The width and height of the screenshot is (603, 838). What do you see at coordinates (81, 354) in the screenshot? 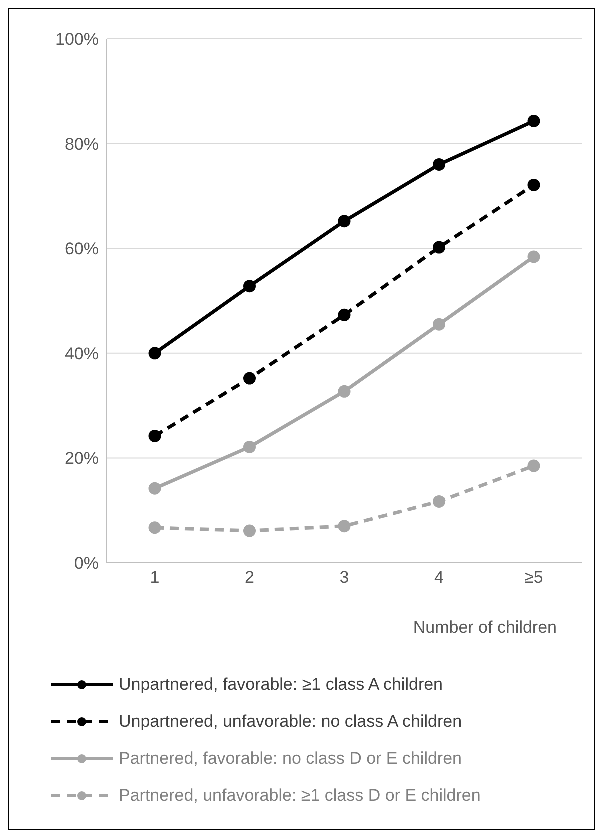
I see `y-tick-label: 40%` at bounding box center [81, 354].